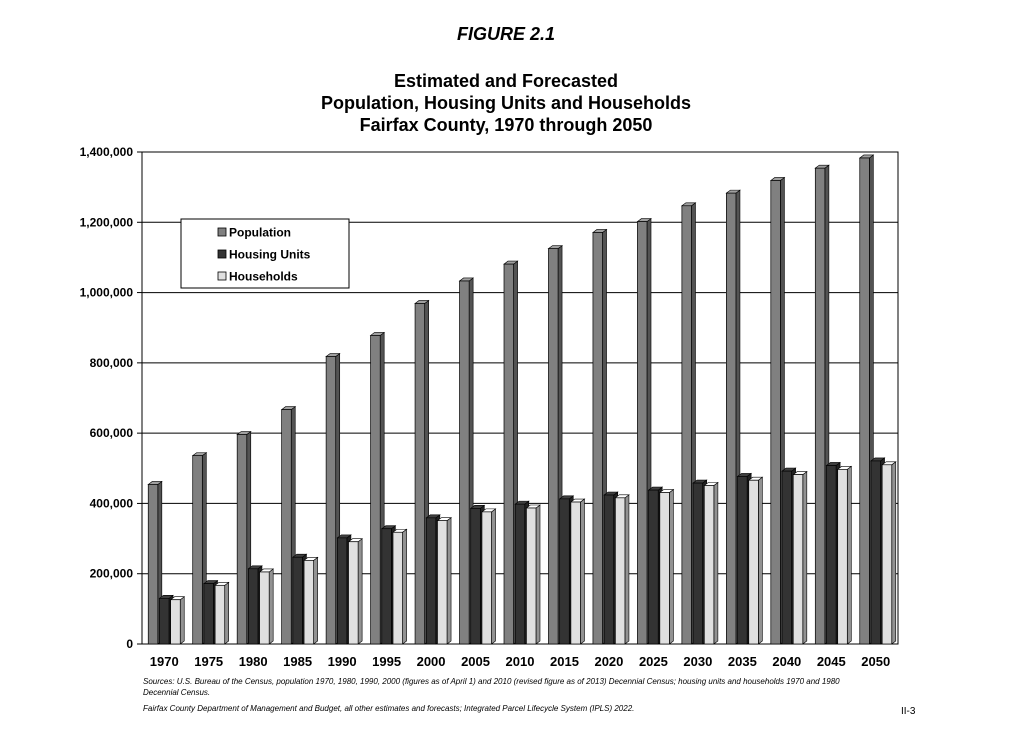  Describe the element at coordinates (653, 661) in the screenshot. I see `x-tick-label: 2025` at that location.